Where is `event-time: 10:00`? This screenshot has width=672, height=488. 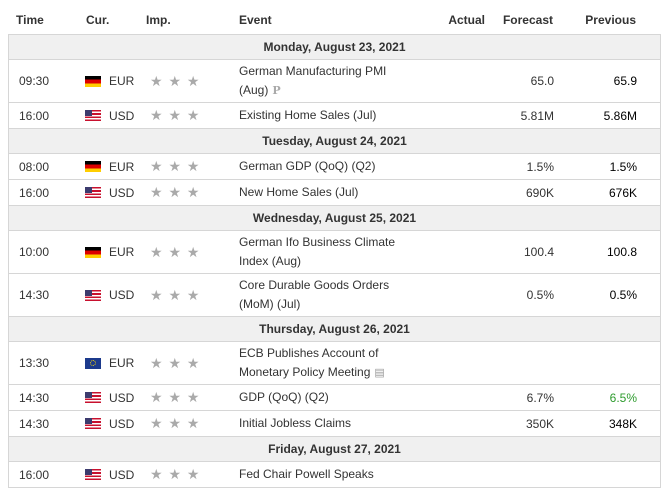
event-time: 10:00 is located at coordinates (34, 252).